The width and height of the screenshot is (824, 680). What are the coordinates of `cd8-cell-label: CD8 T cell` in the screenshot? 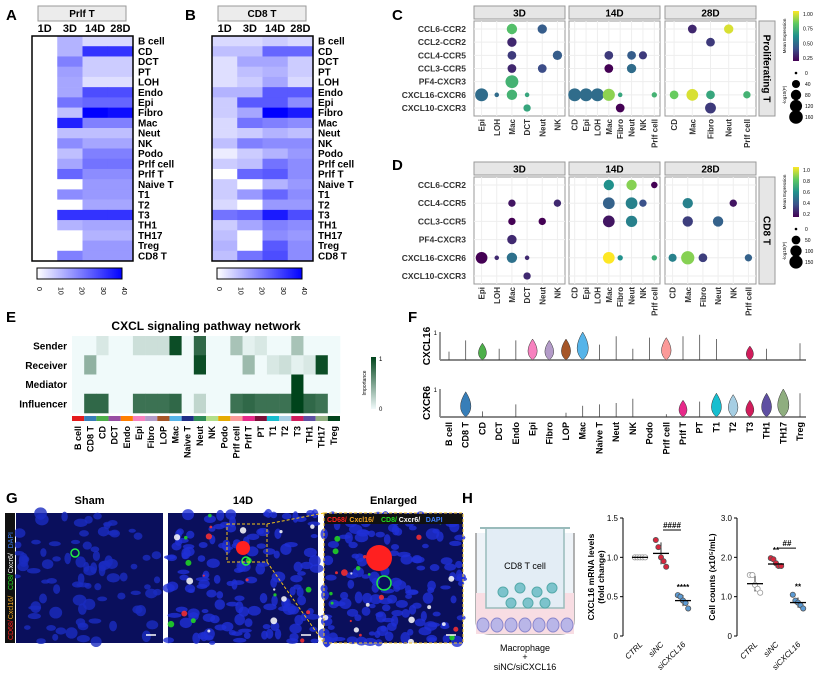 It's located at (525, 566).